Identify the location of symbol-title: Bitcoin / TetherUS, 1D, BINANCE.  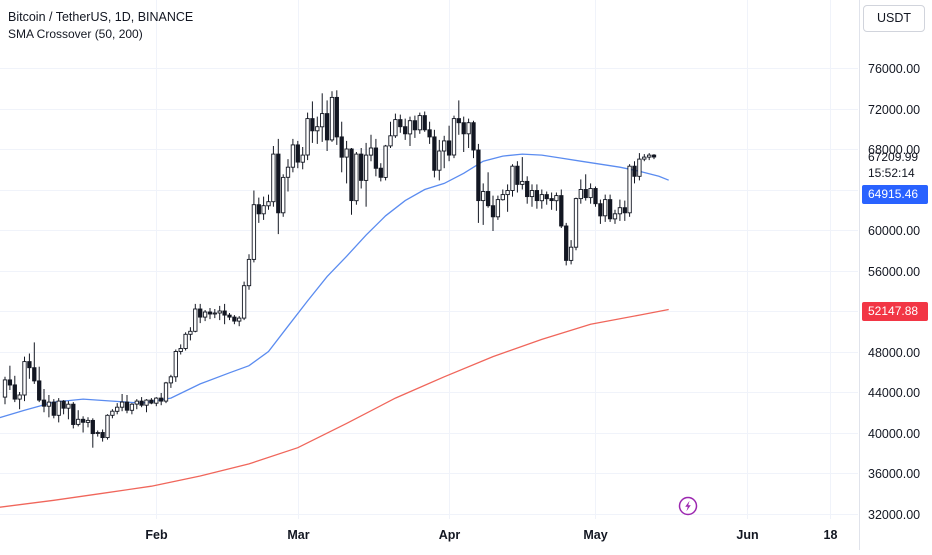
(101, 17).